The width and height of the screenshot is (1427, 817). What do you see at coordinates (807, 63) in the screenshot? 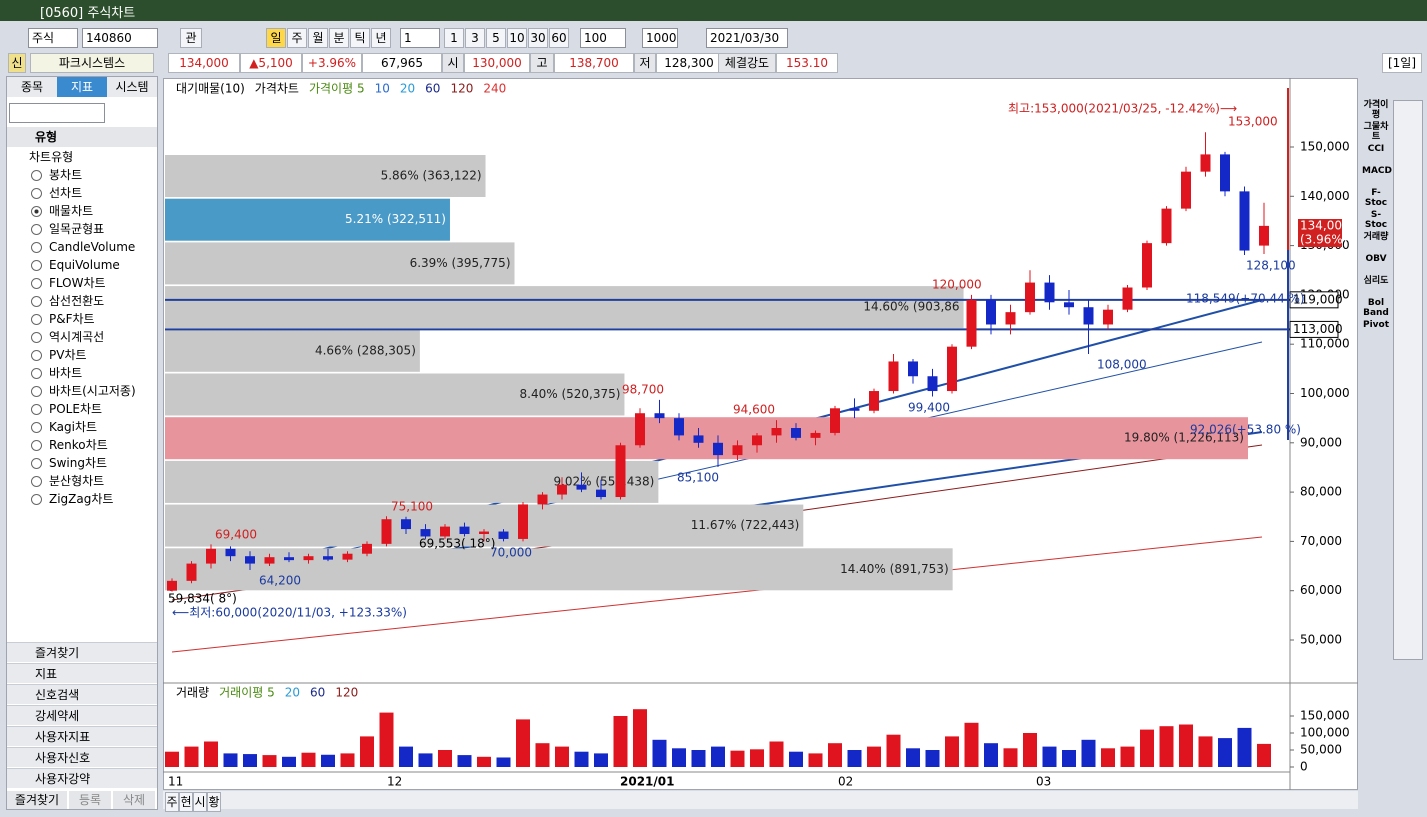
I see `quote-strength: 153.10` at bounding box center [807, 63].